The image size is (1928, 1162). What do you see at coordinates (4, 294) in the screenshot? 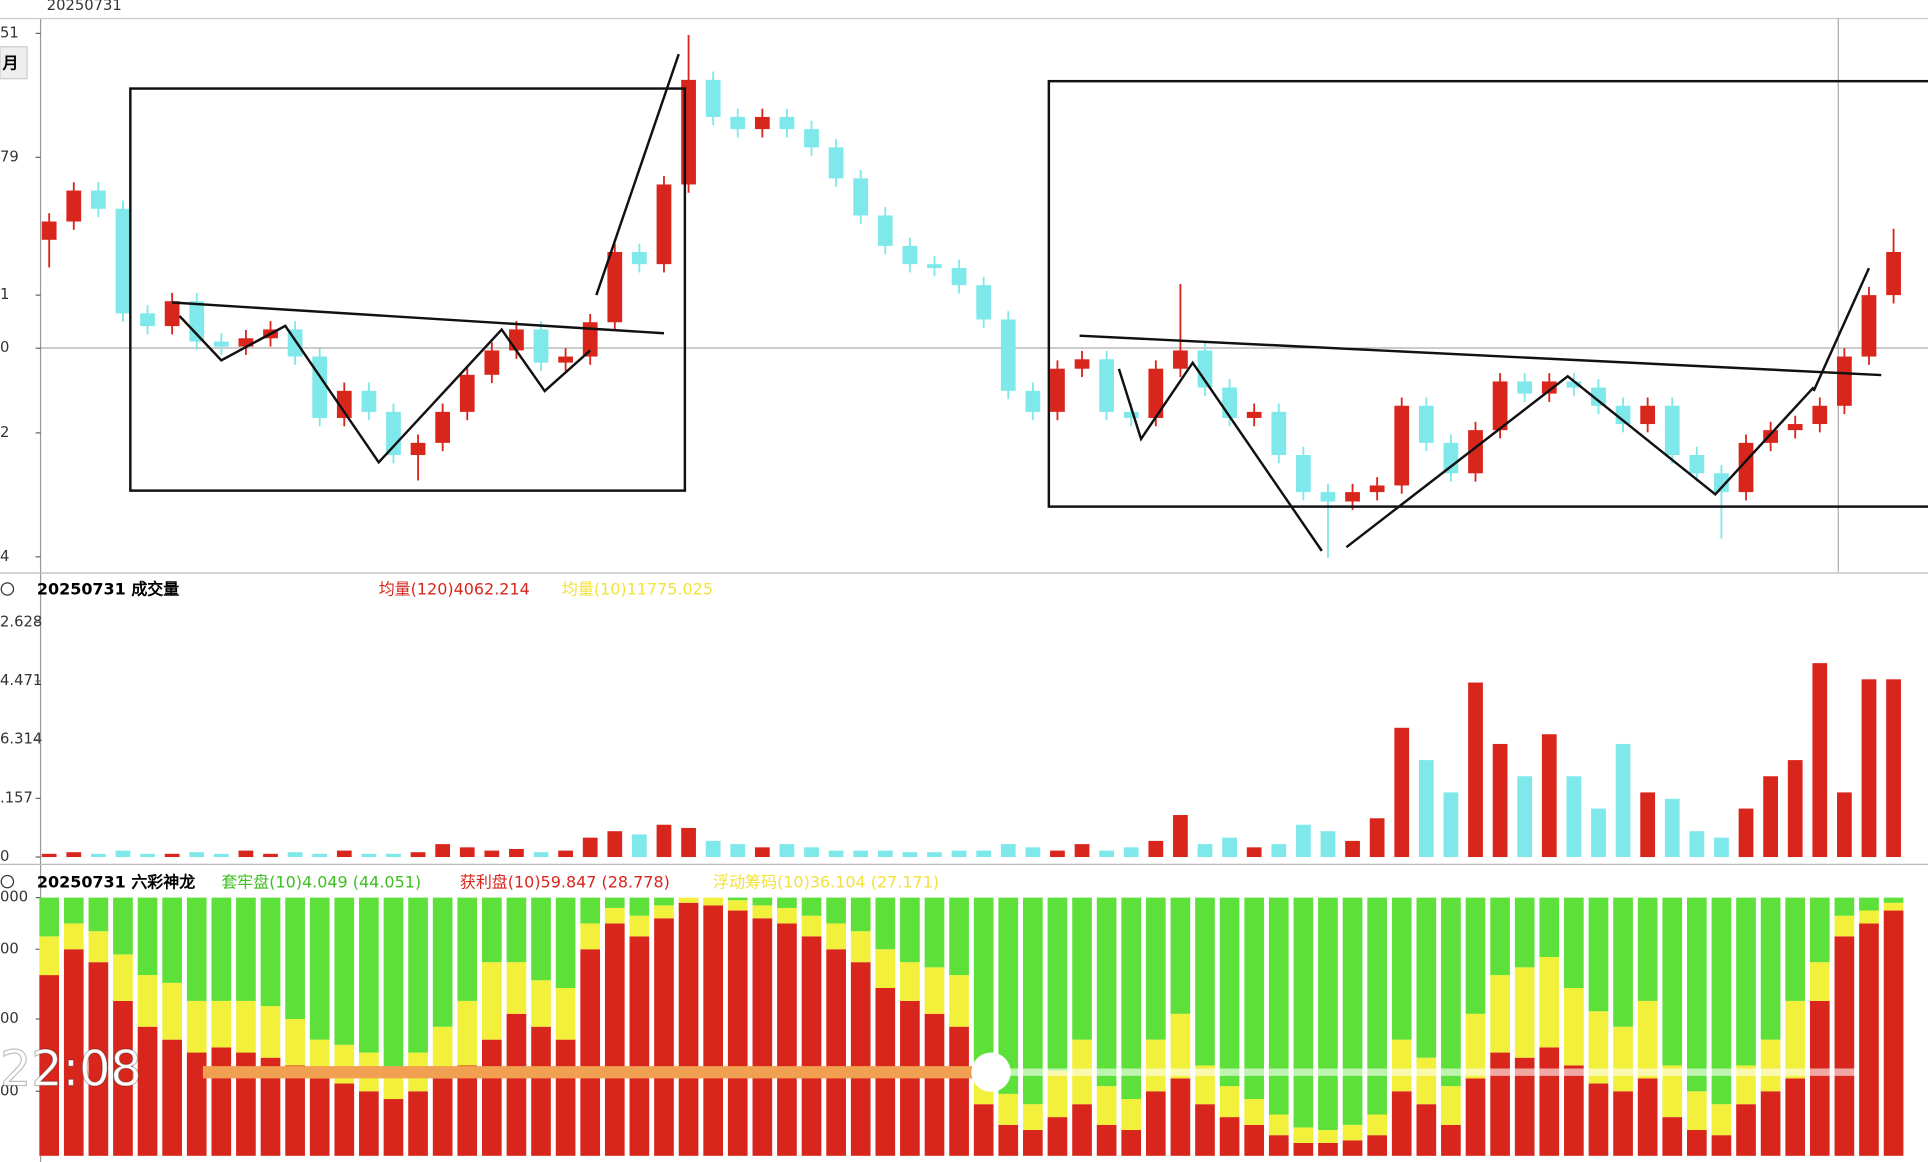
I see `y-tick-label: 1` at bounding box center [4, 294].